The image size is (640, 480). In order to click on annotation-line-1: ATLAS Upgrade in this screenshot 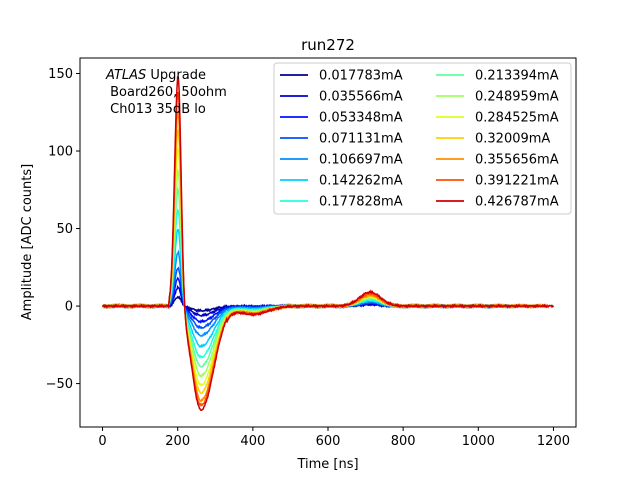, I will do `click(155, 75)`.